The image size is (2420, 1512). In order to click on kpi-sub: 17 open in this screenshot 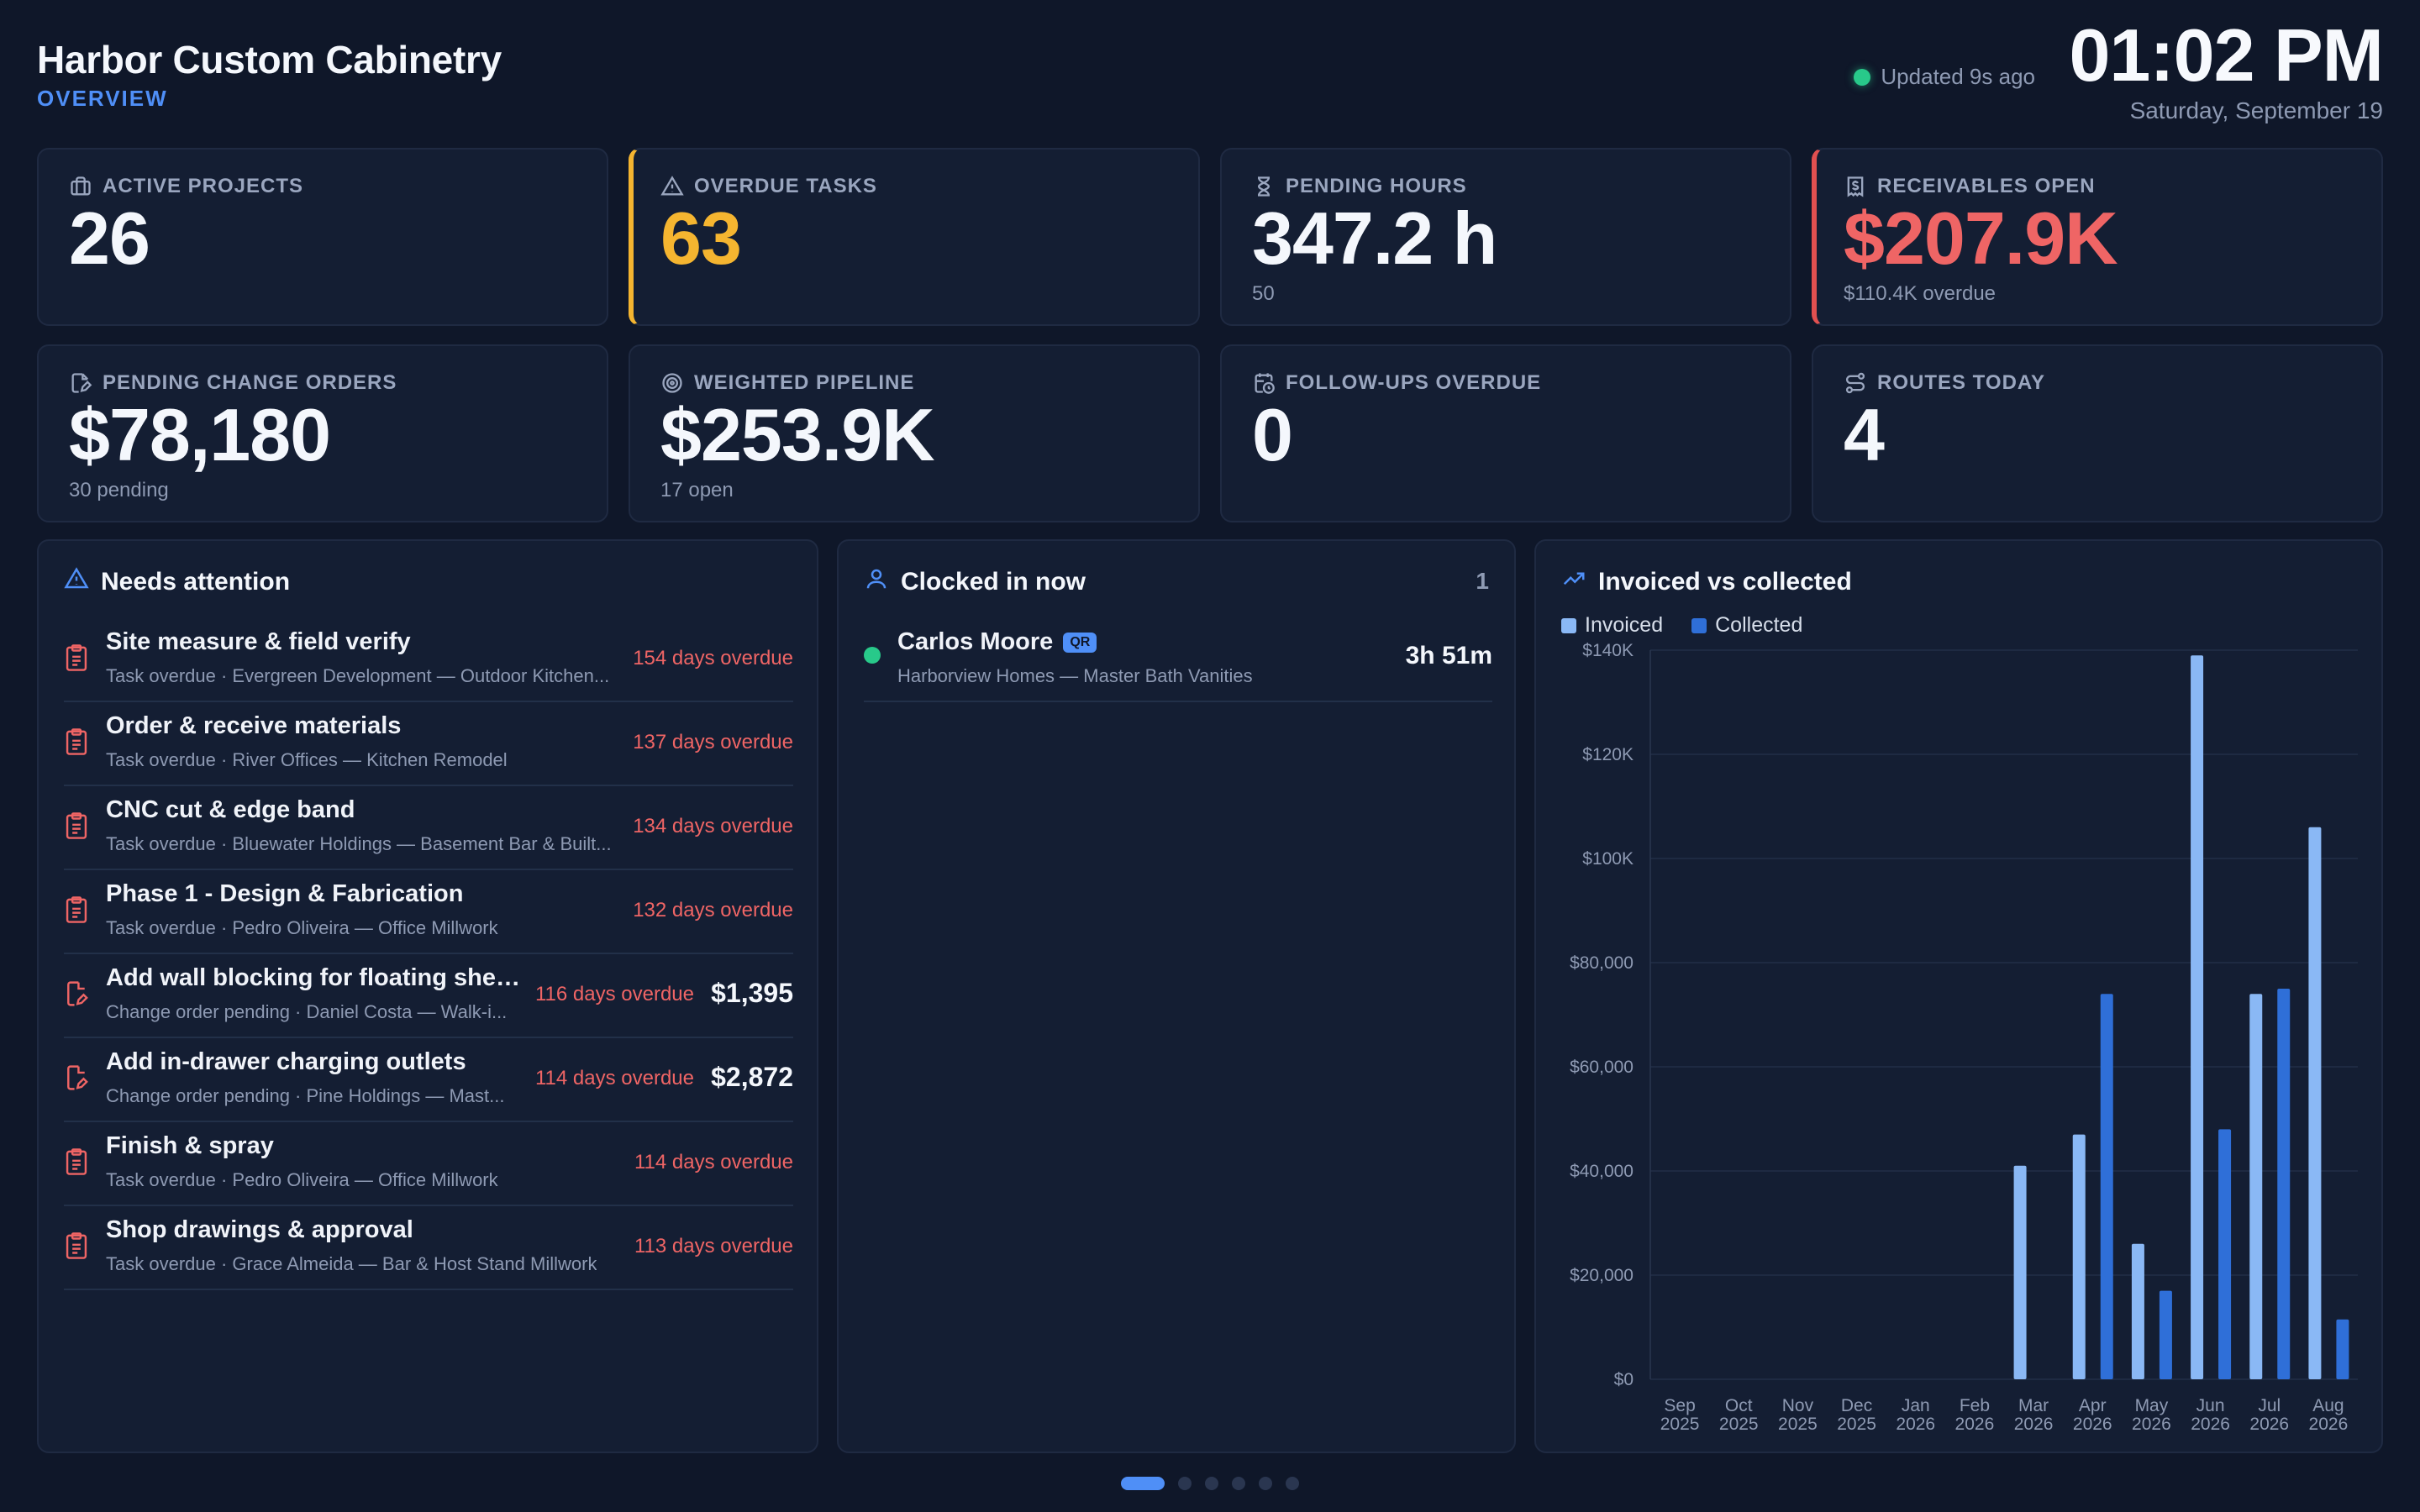, I will do `click(697, 490)`.